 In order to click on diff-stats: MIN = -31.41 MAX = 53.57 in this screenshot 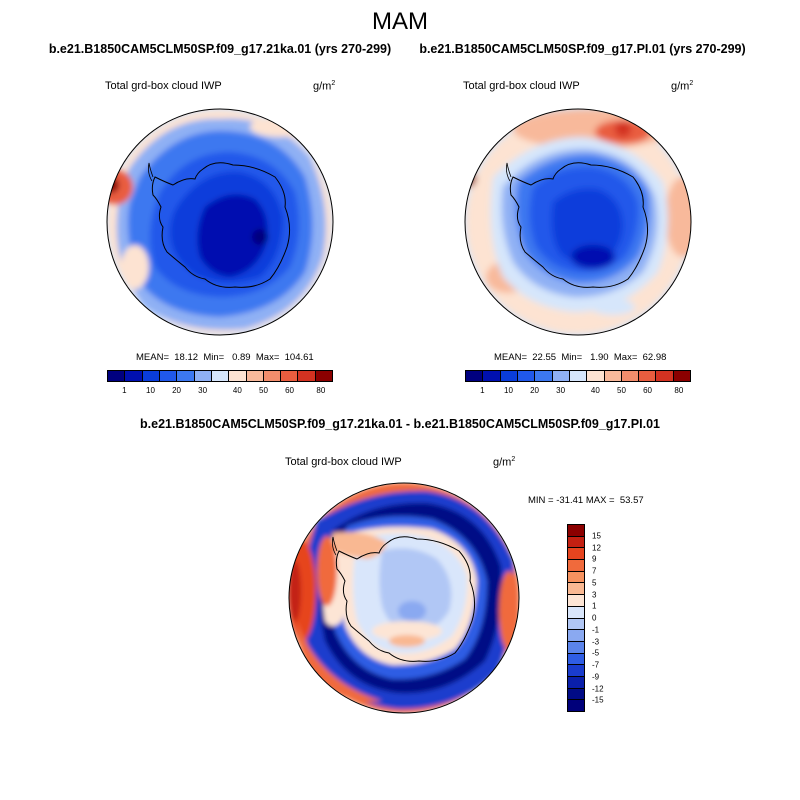, I will do `click(586, 500)`.